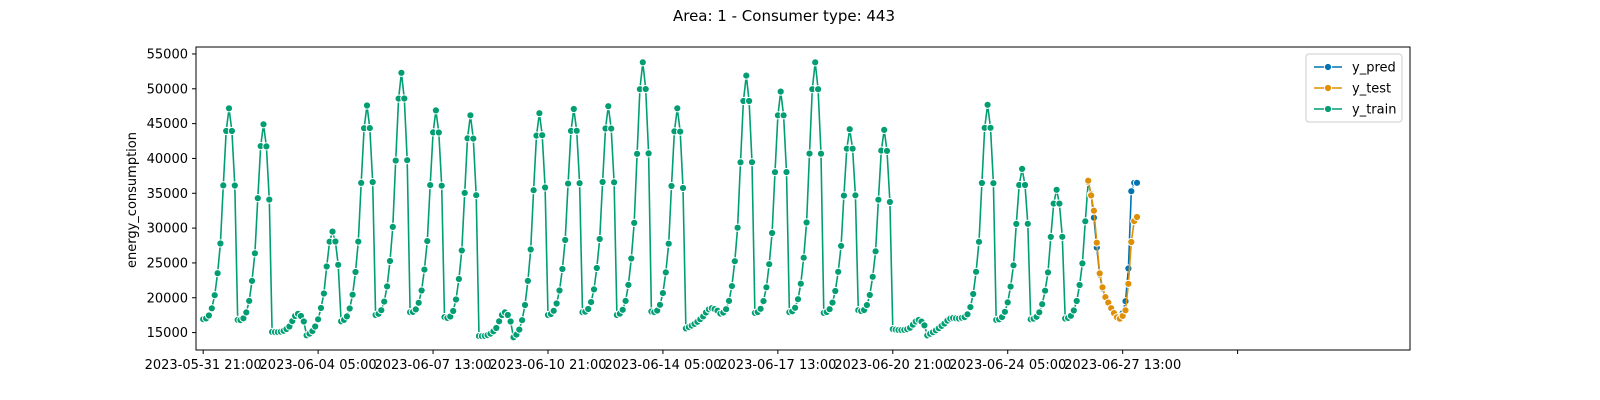  Describe the element at coordinates (1122, 365) in the screenshot. I see `x-tick-label: 2023-06-27 13:00` at that location.